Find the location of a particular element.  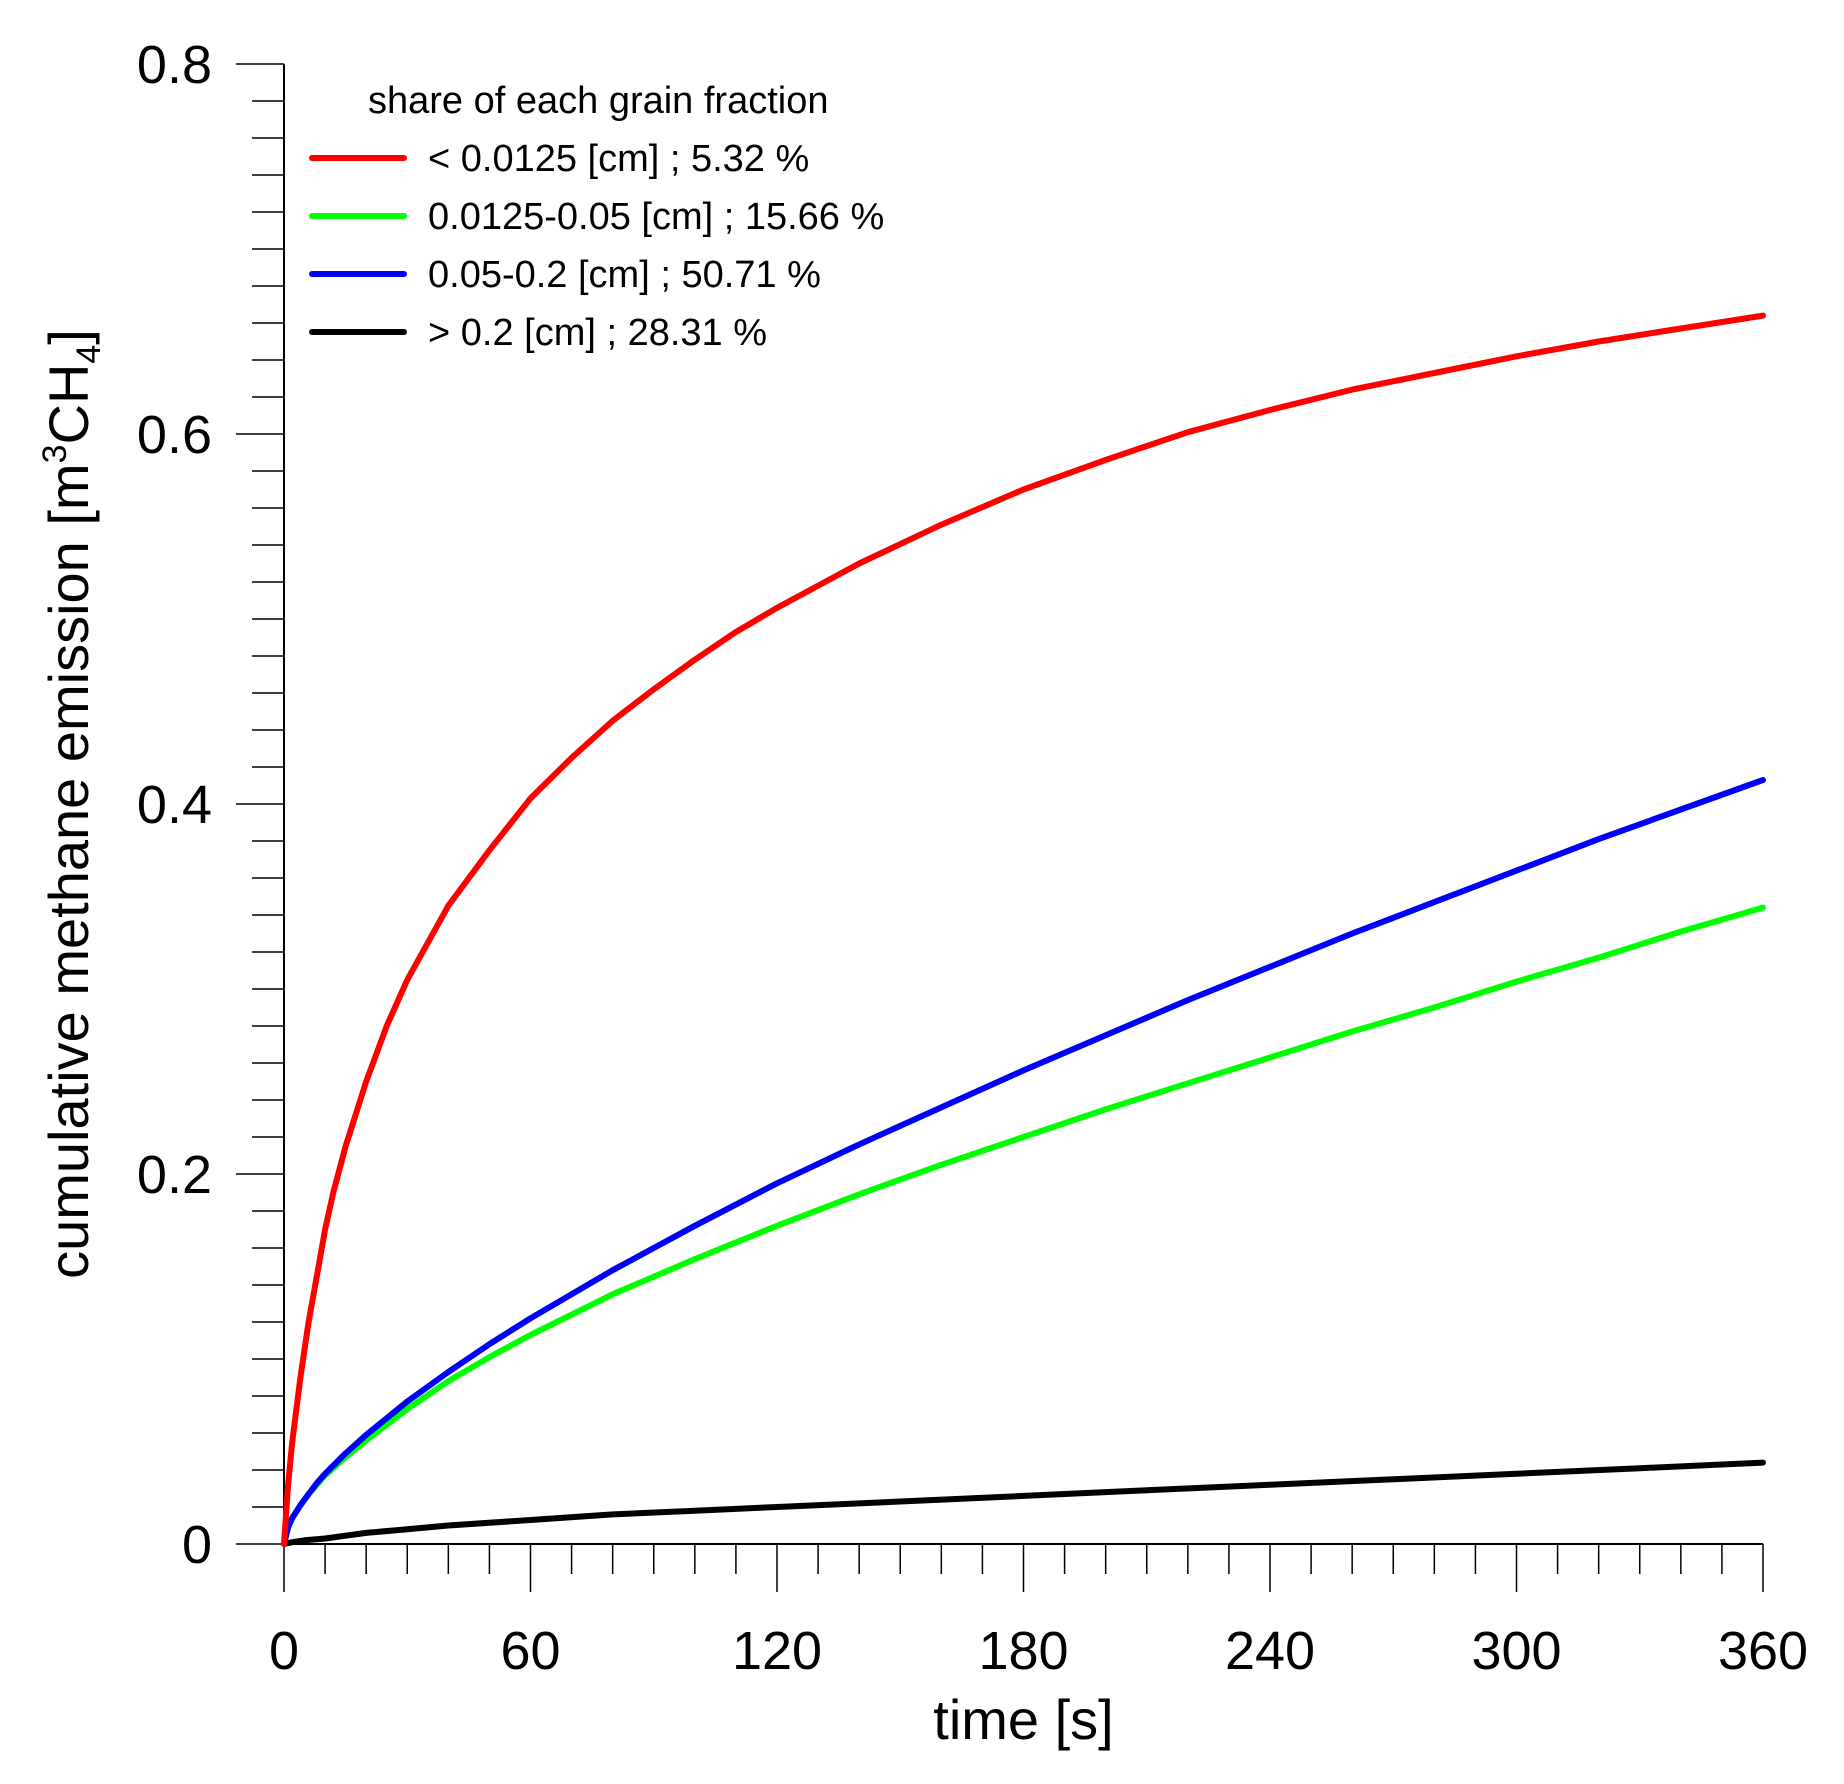

y-tick-label: 0 is located at coordinates (197, 1545).